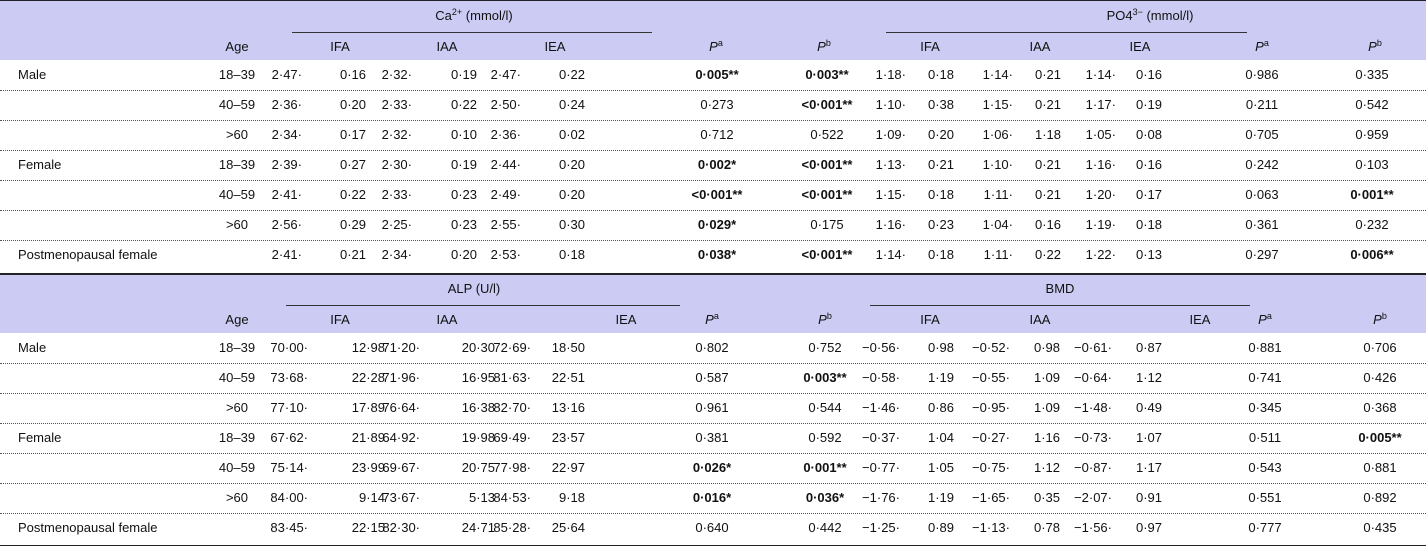  Describe the element at coordinates (352, 164) in the screenshot. I see `cell-value: 0·27` at that location.